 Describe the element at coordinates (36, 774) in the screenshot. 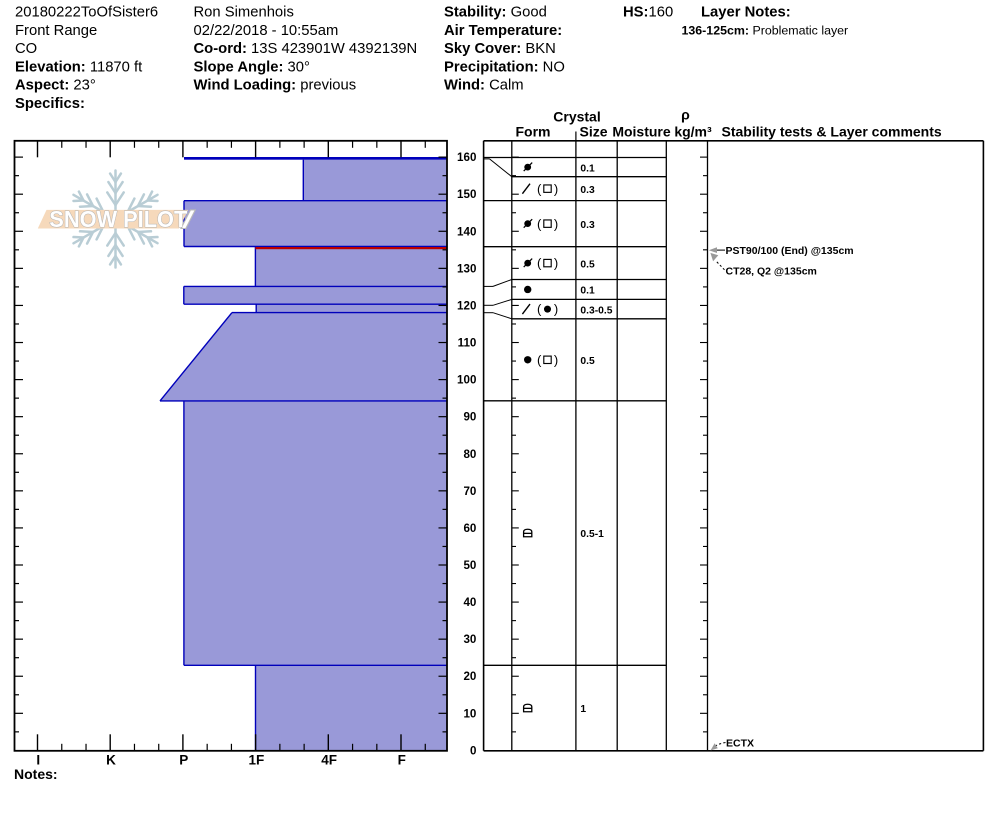

I see `svg-text: Notes:` at that location.